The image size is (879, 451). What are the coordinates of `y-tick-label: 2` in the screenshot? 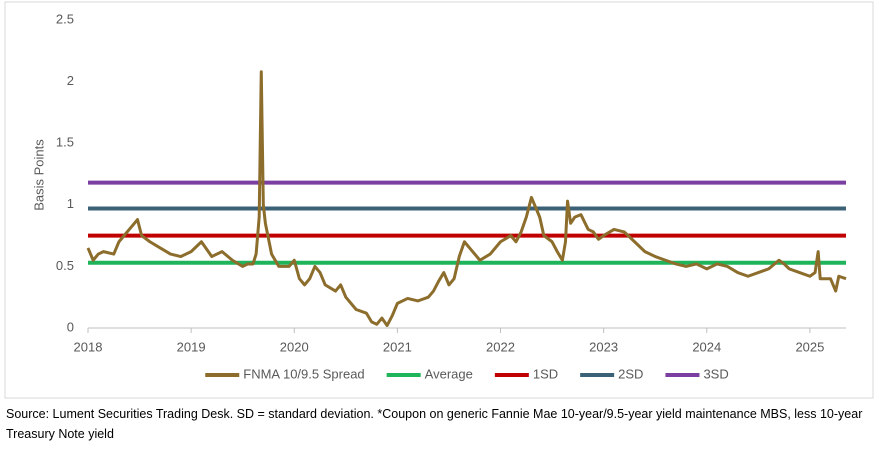 It's located at (70, 80).